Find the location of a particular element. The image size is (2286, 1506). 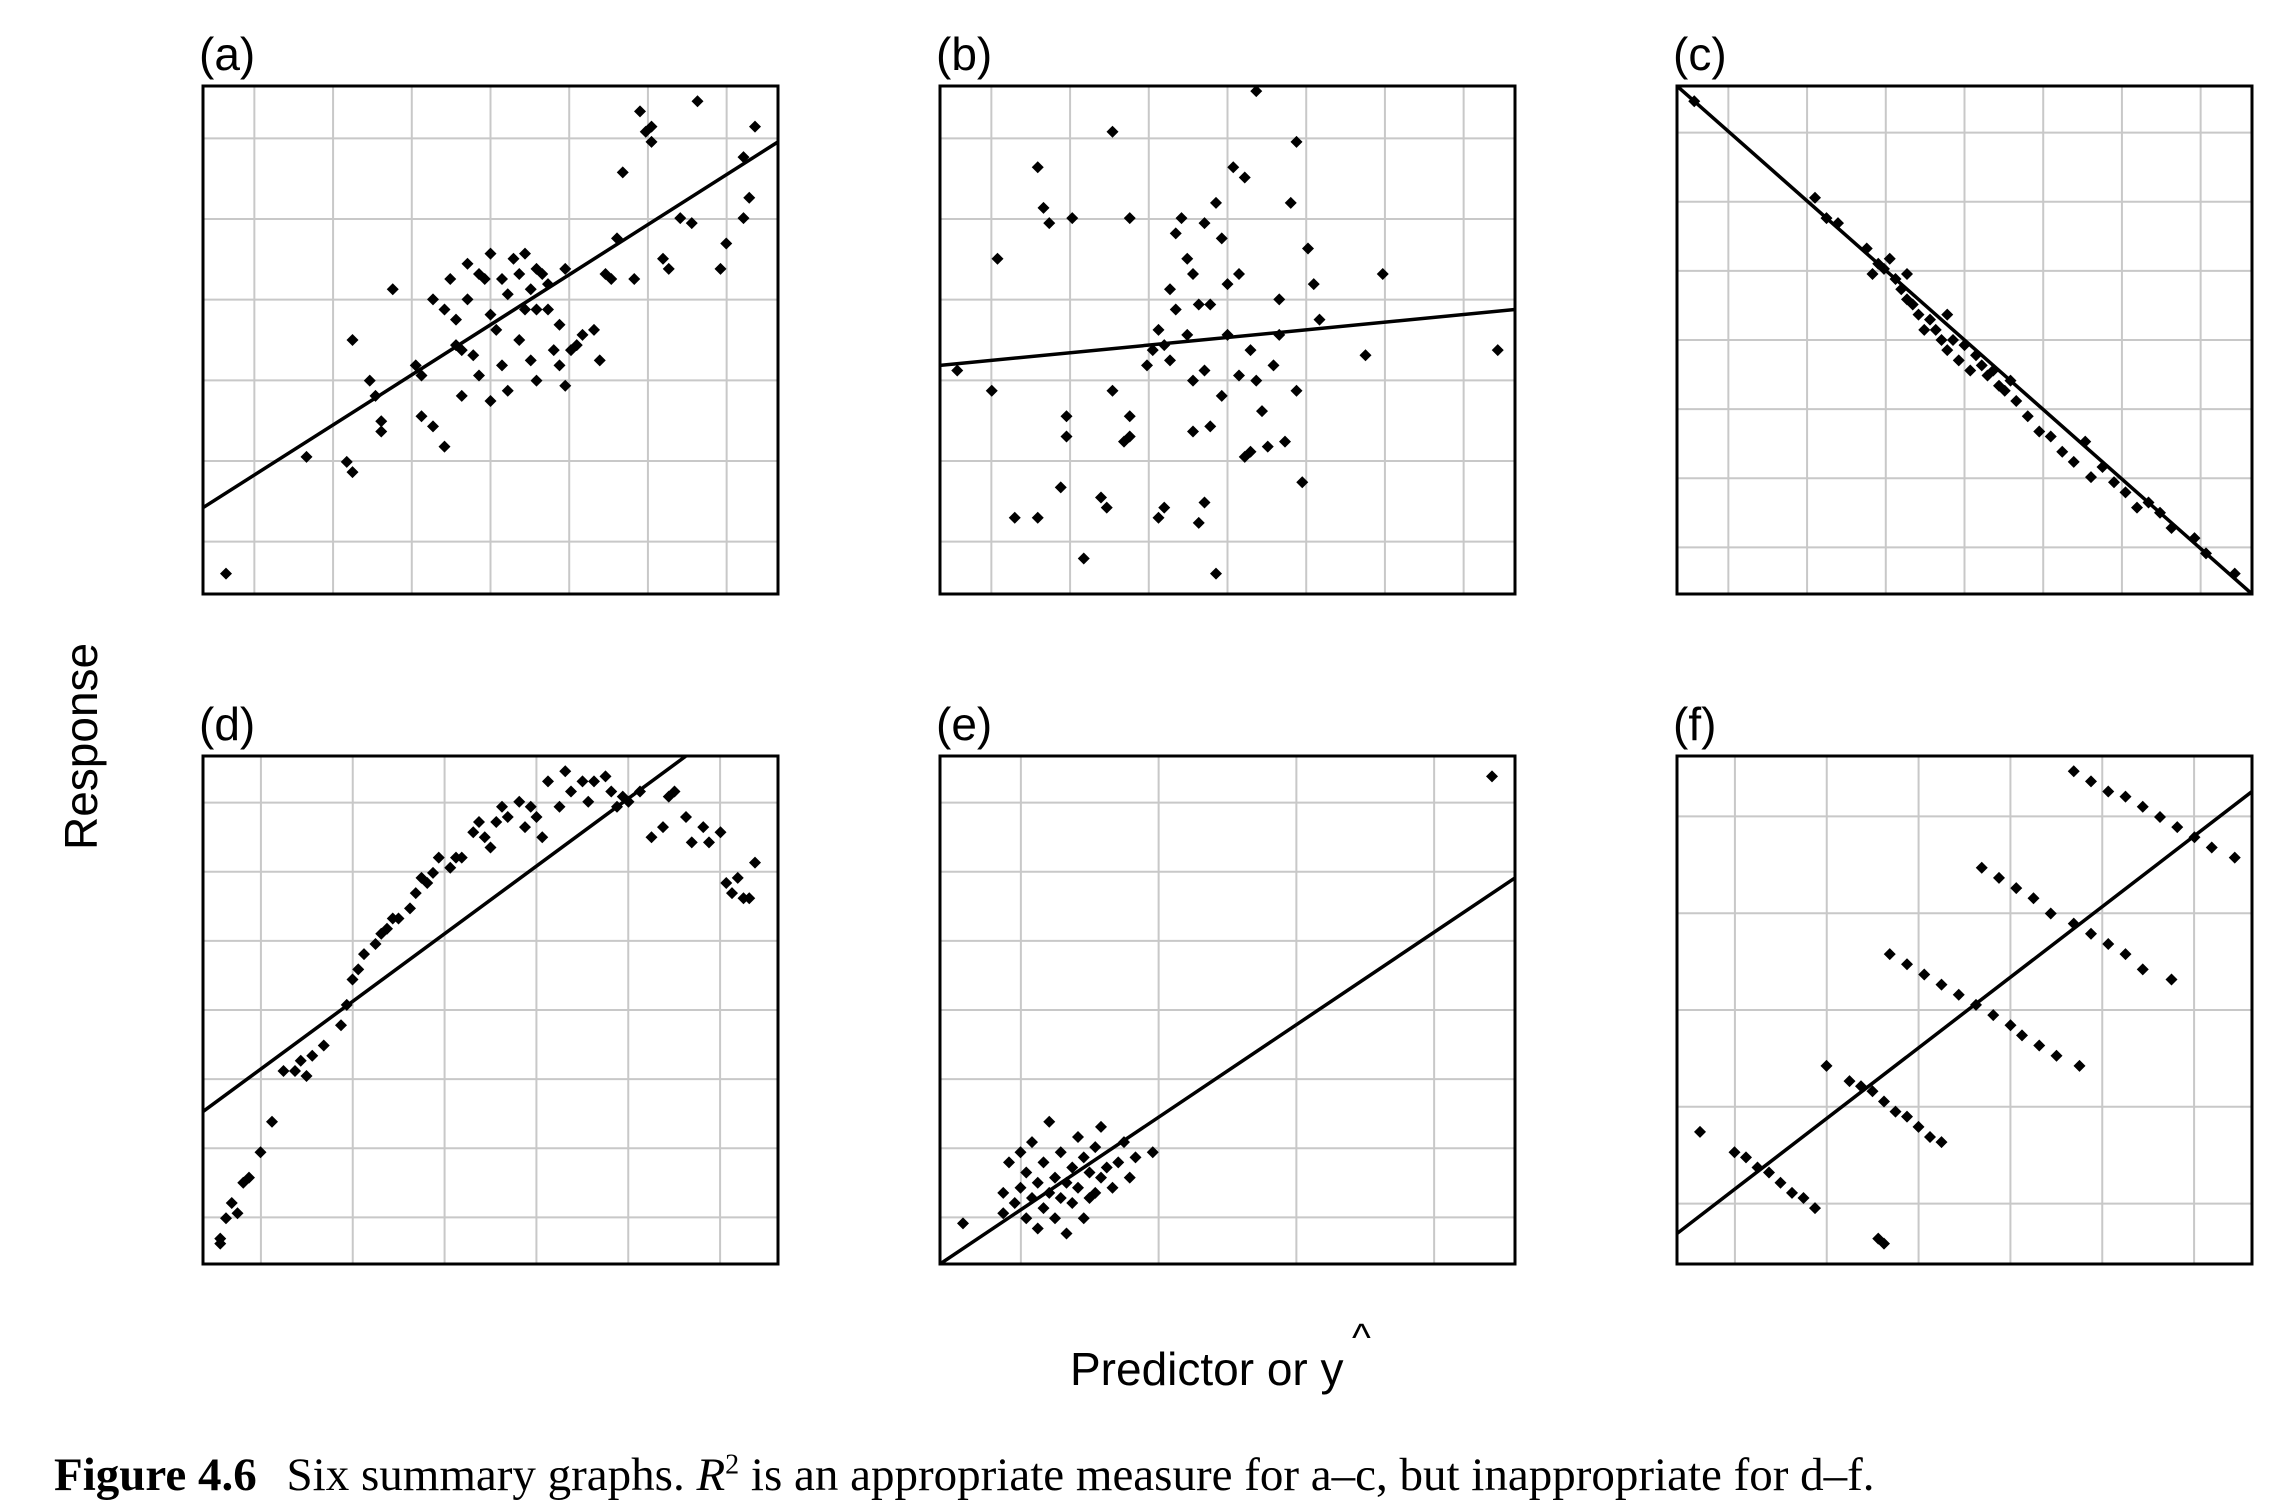

y-axis-label: Response is located at coordinates (81, 746).